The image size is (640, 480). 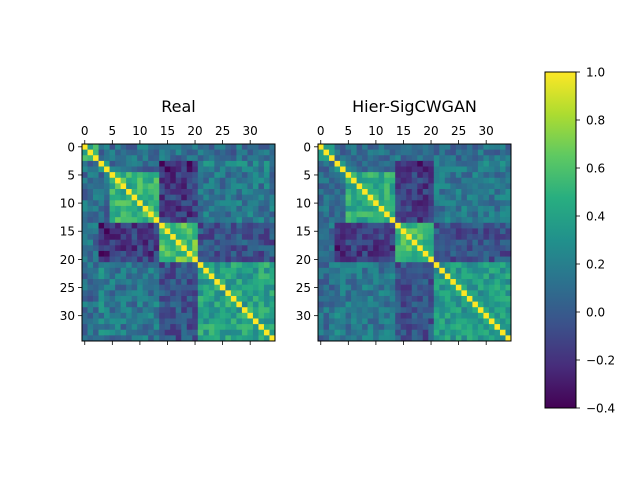 I want to click on y-tick-label: 15, so click(x=67, y=232).